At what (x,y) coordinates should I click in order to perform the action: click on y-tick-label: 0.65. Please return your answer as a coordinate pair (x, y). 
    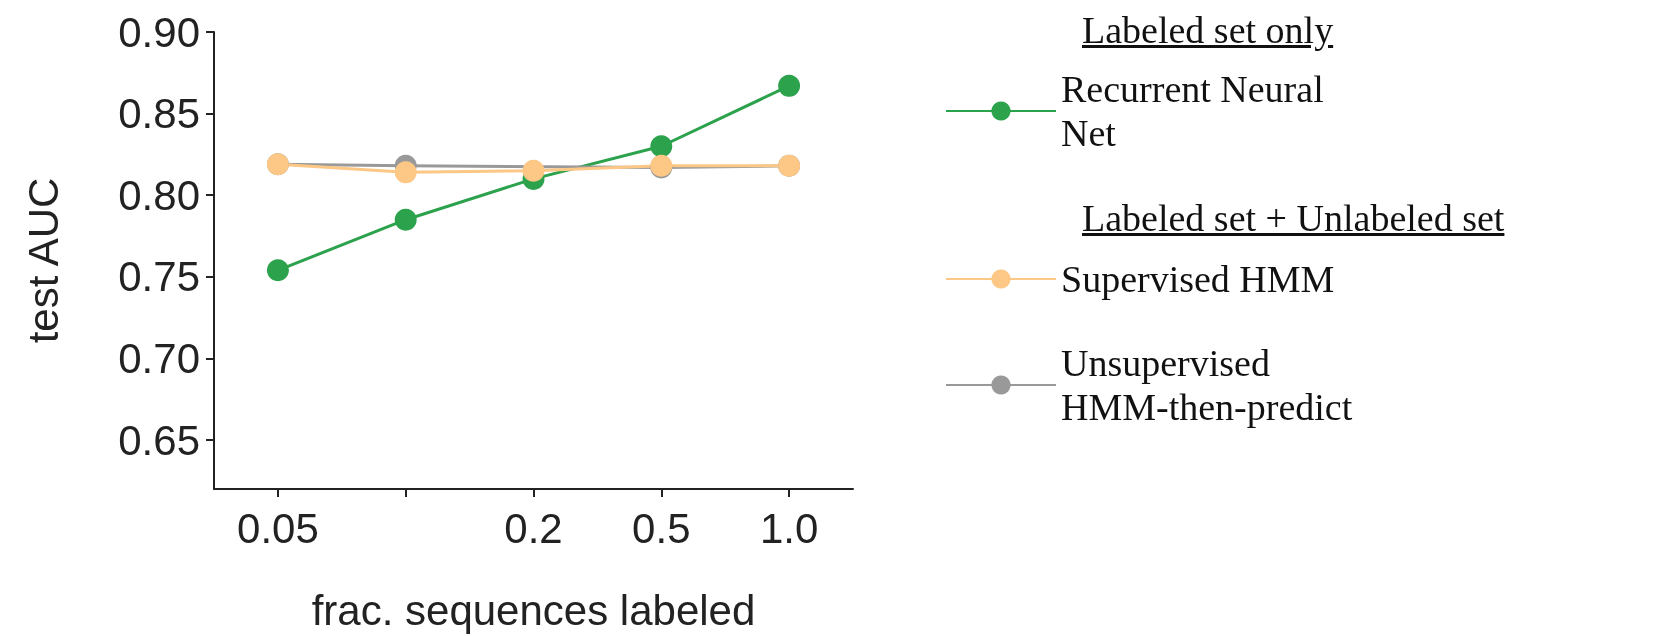
    Looking at the image, I should click on (159, 440).